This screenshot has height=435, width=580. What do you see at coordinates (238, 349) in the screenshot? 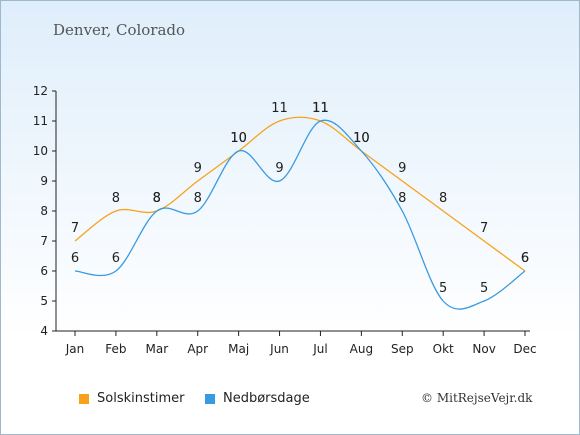
I see `x-tick-label: Maj` at bounding box center [238, 349].